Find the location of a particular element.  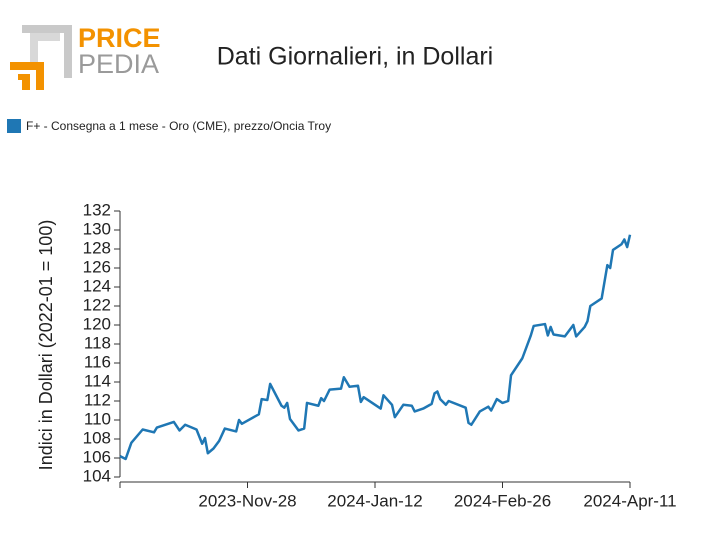

chart-title: Dati Giornalieri, in Dollari is located at coordinates (355, 57).